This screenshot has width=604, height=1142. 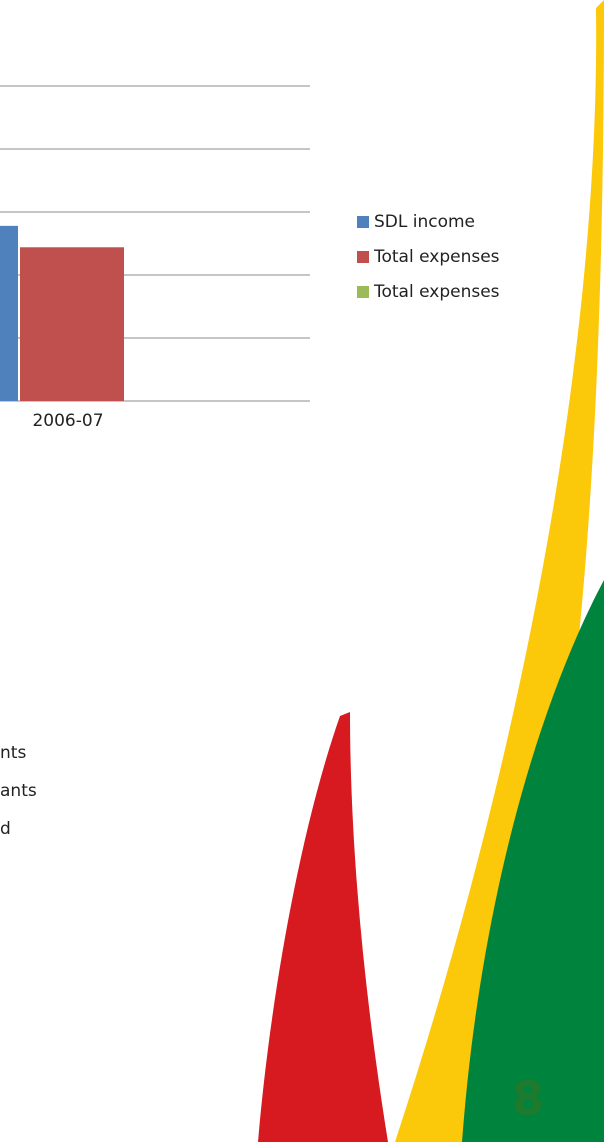 I want to click on page-number: 8, so click(x=528, y=1099).